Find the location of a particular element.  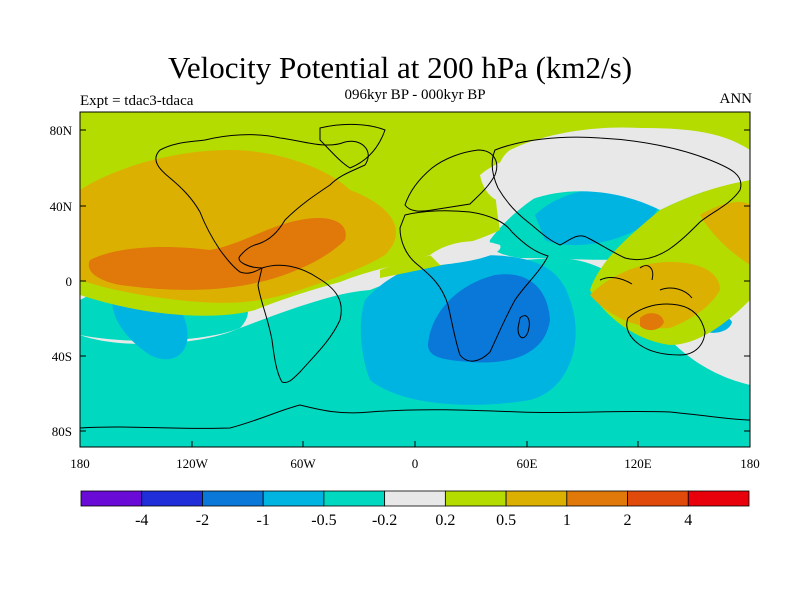

colorbar-tick-label: -4 is located at coordinates (141, 520).